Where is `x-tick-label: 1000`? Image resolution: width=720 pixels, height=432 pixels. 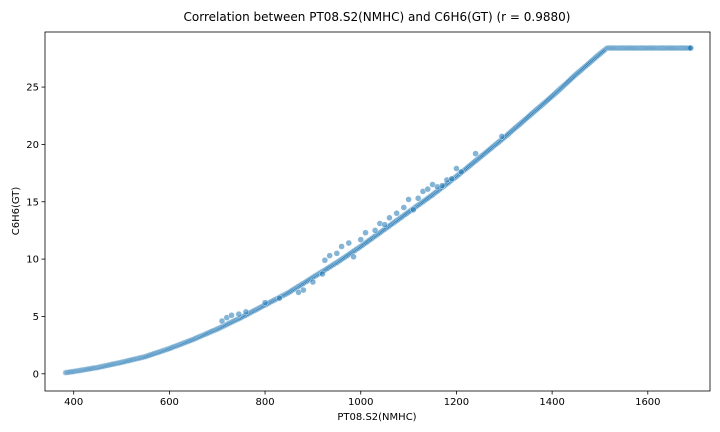 x-tick-label: 1000 is located at coordinates (360, 402).